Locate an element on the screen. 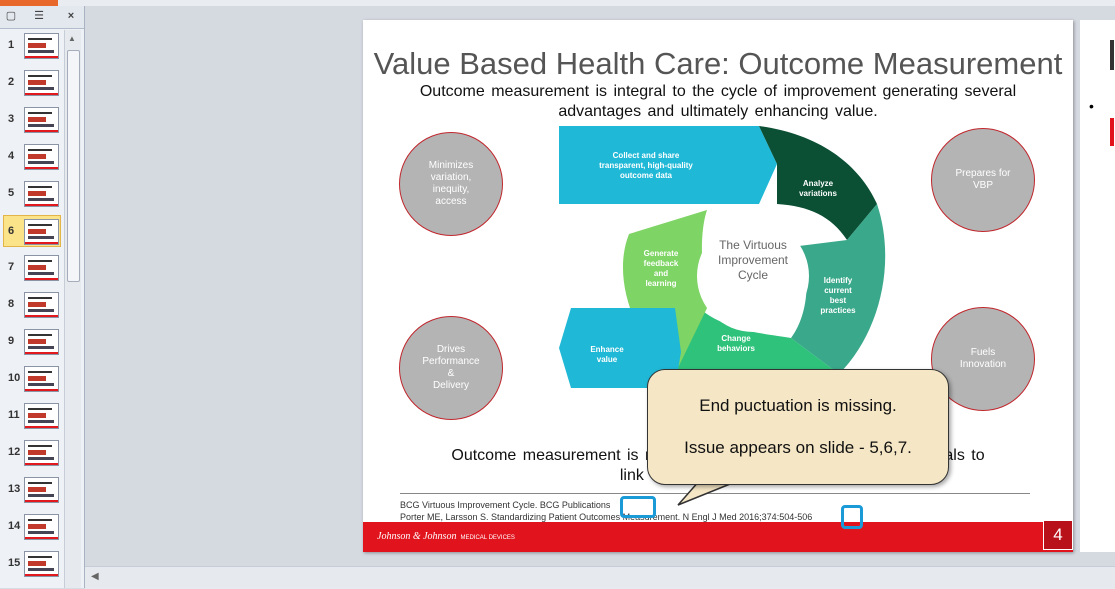 The image size is (1115, 589). thumbnail-number: 15 is located at coordinates (14, 563).